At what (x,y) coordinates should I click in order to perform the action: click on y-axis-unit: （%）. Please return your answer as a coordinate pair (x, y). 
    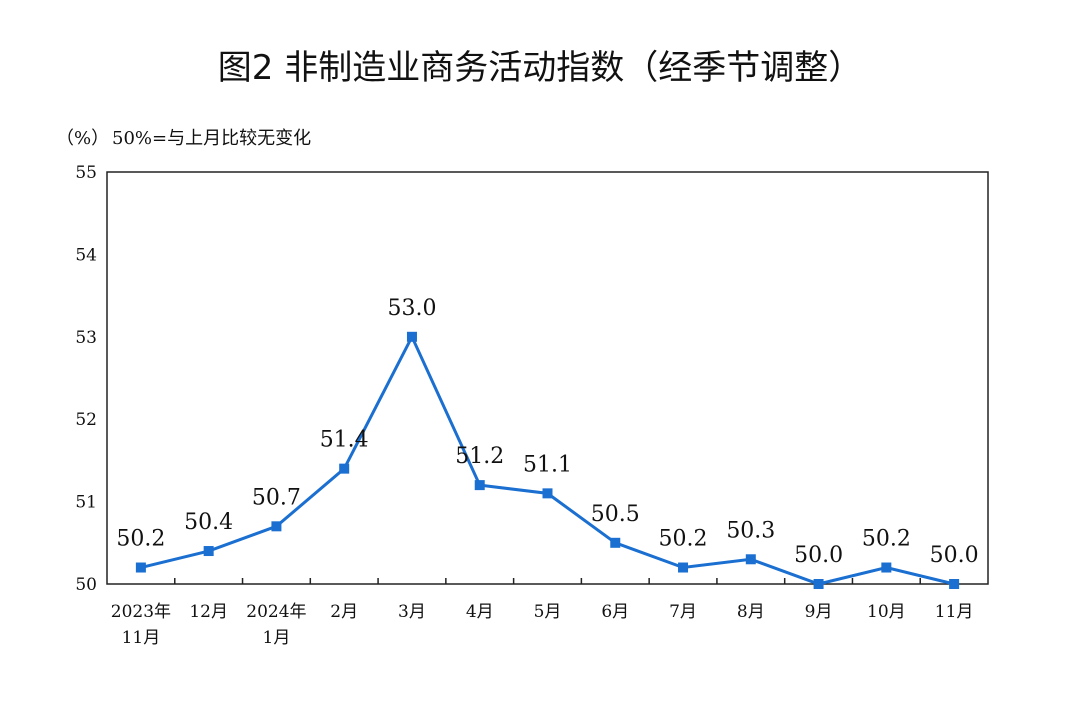
    Looking at the image, I should click on (83, 138).